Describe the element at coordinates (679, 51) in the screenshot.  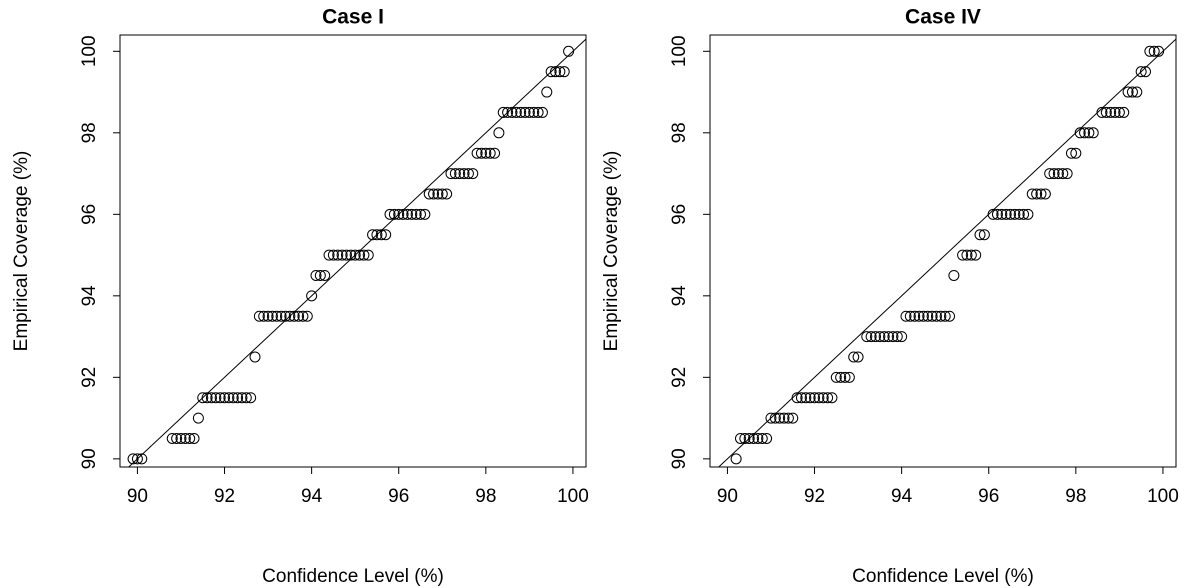
I see `y-tick-label: 100` at that location.